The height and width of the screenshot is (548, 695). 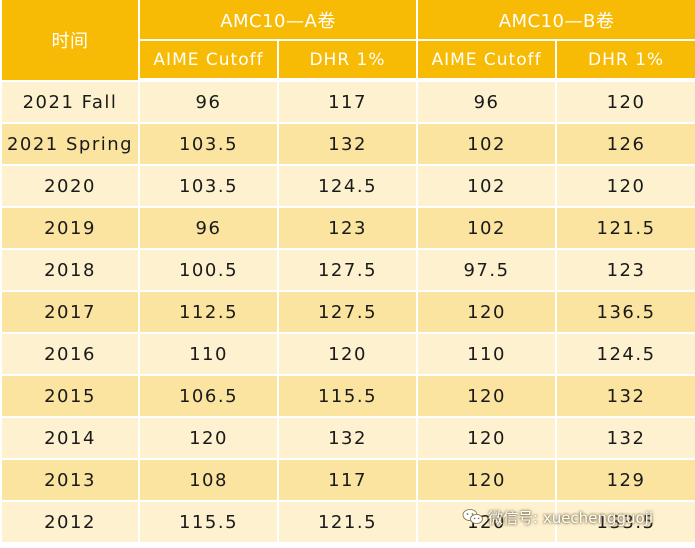 What do you see at coordinates (71, 229) in the screenshot?
I see `cell-year: 2019` at bounding box center [71, 229].